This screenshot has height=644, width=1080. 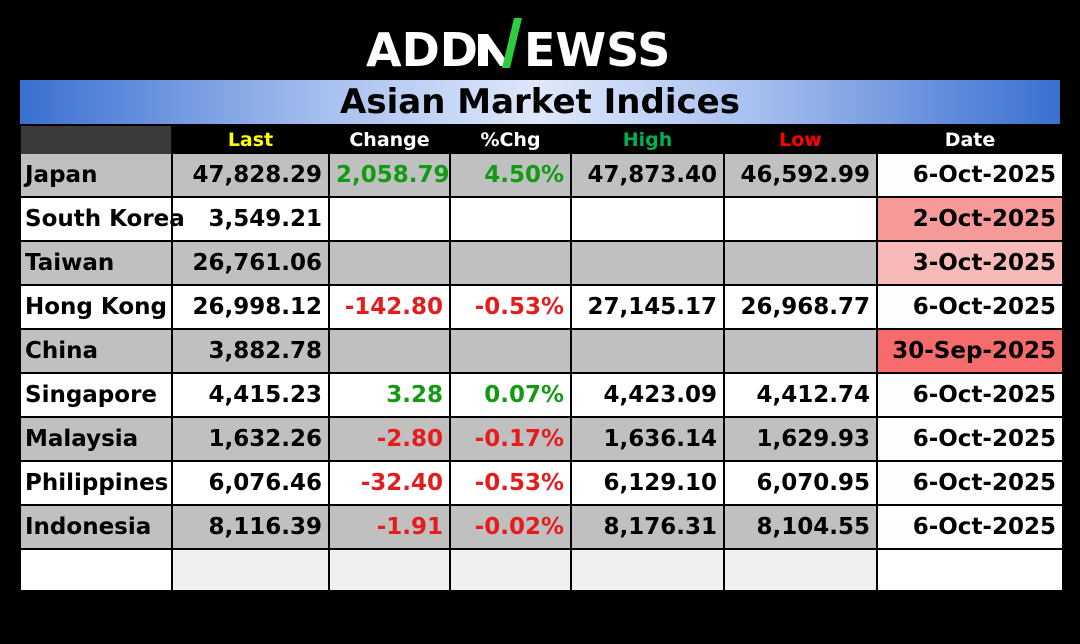 What do you see at coordinates (510, 396) in the screenshot?
I see `cell-pct: 0.07%` at bounding box center [510, 396].